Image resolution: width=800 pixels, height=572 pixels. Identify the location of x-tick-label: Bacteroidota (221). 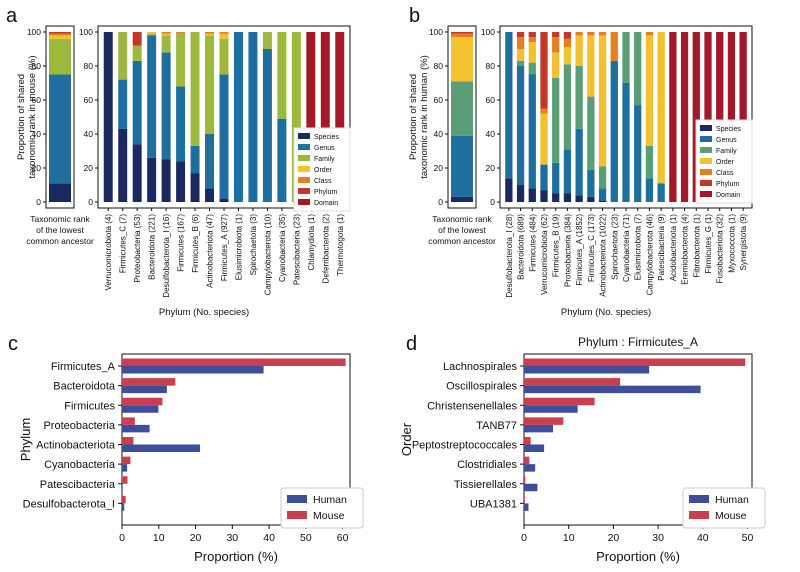
(152, 247).